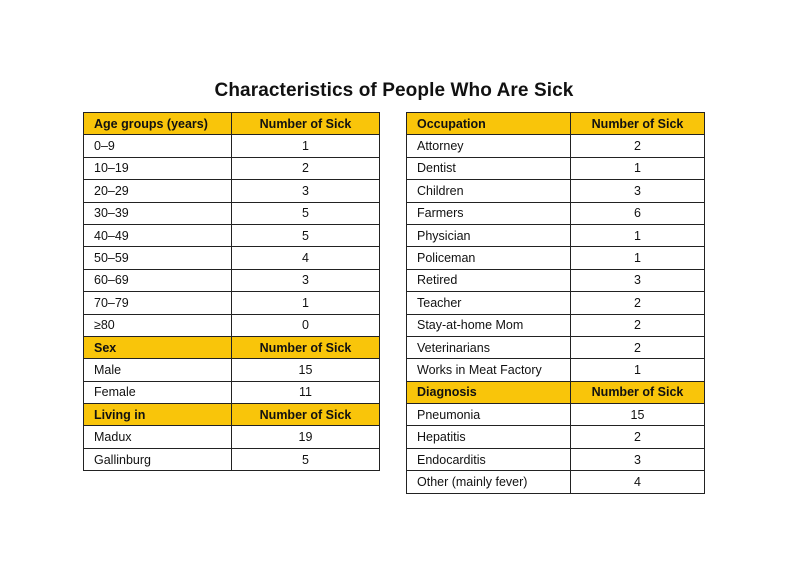 The width and height of the screenshot is (788, 586). I want to click on table-row: Other (mainly fever) 4, so click(555, 482).